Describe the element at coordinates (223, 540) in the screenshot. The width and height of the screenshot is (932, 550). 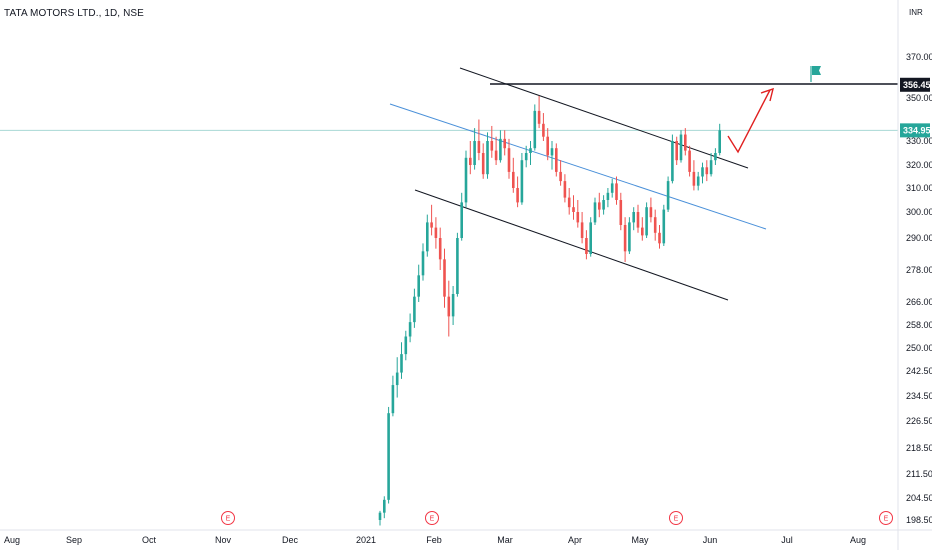
I see `x-tick-label: Nov` at that location.